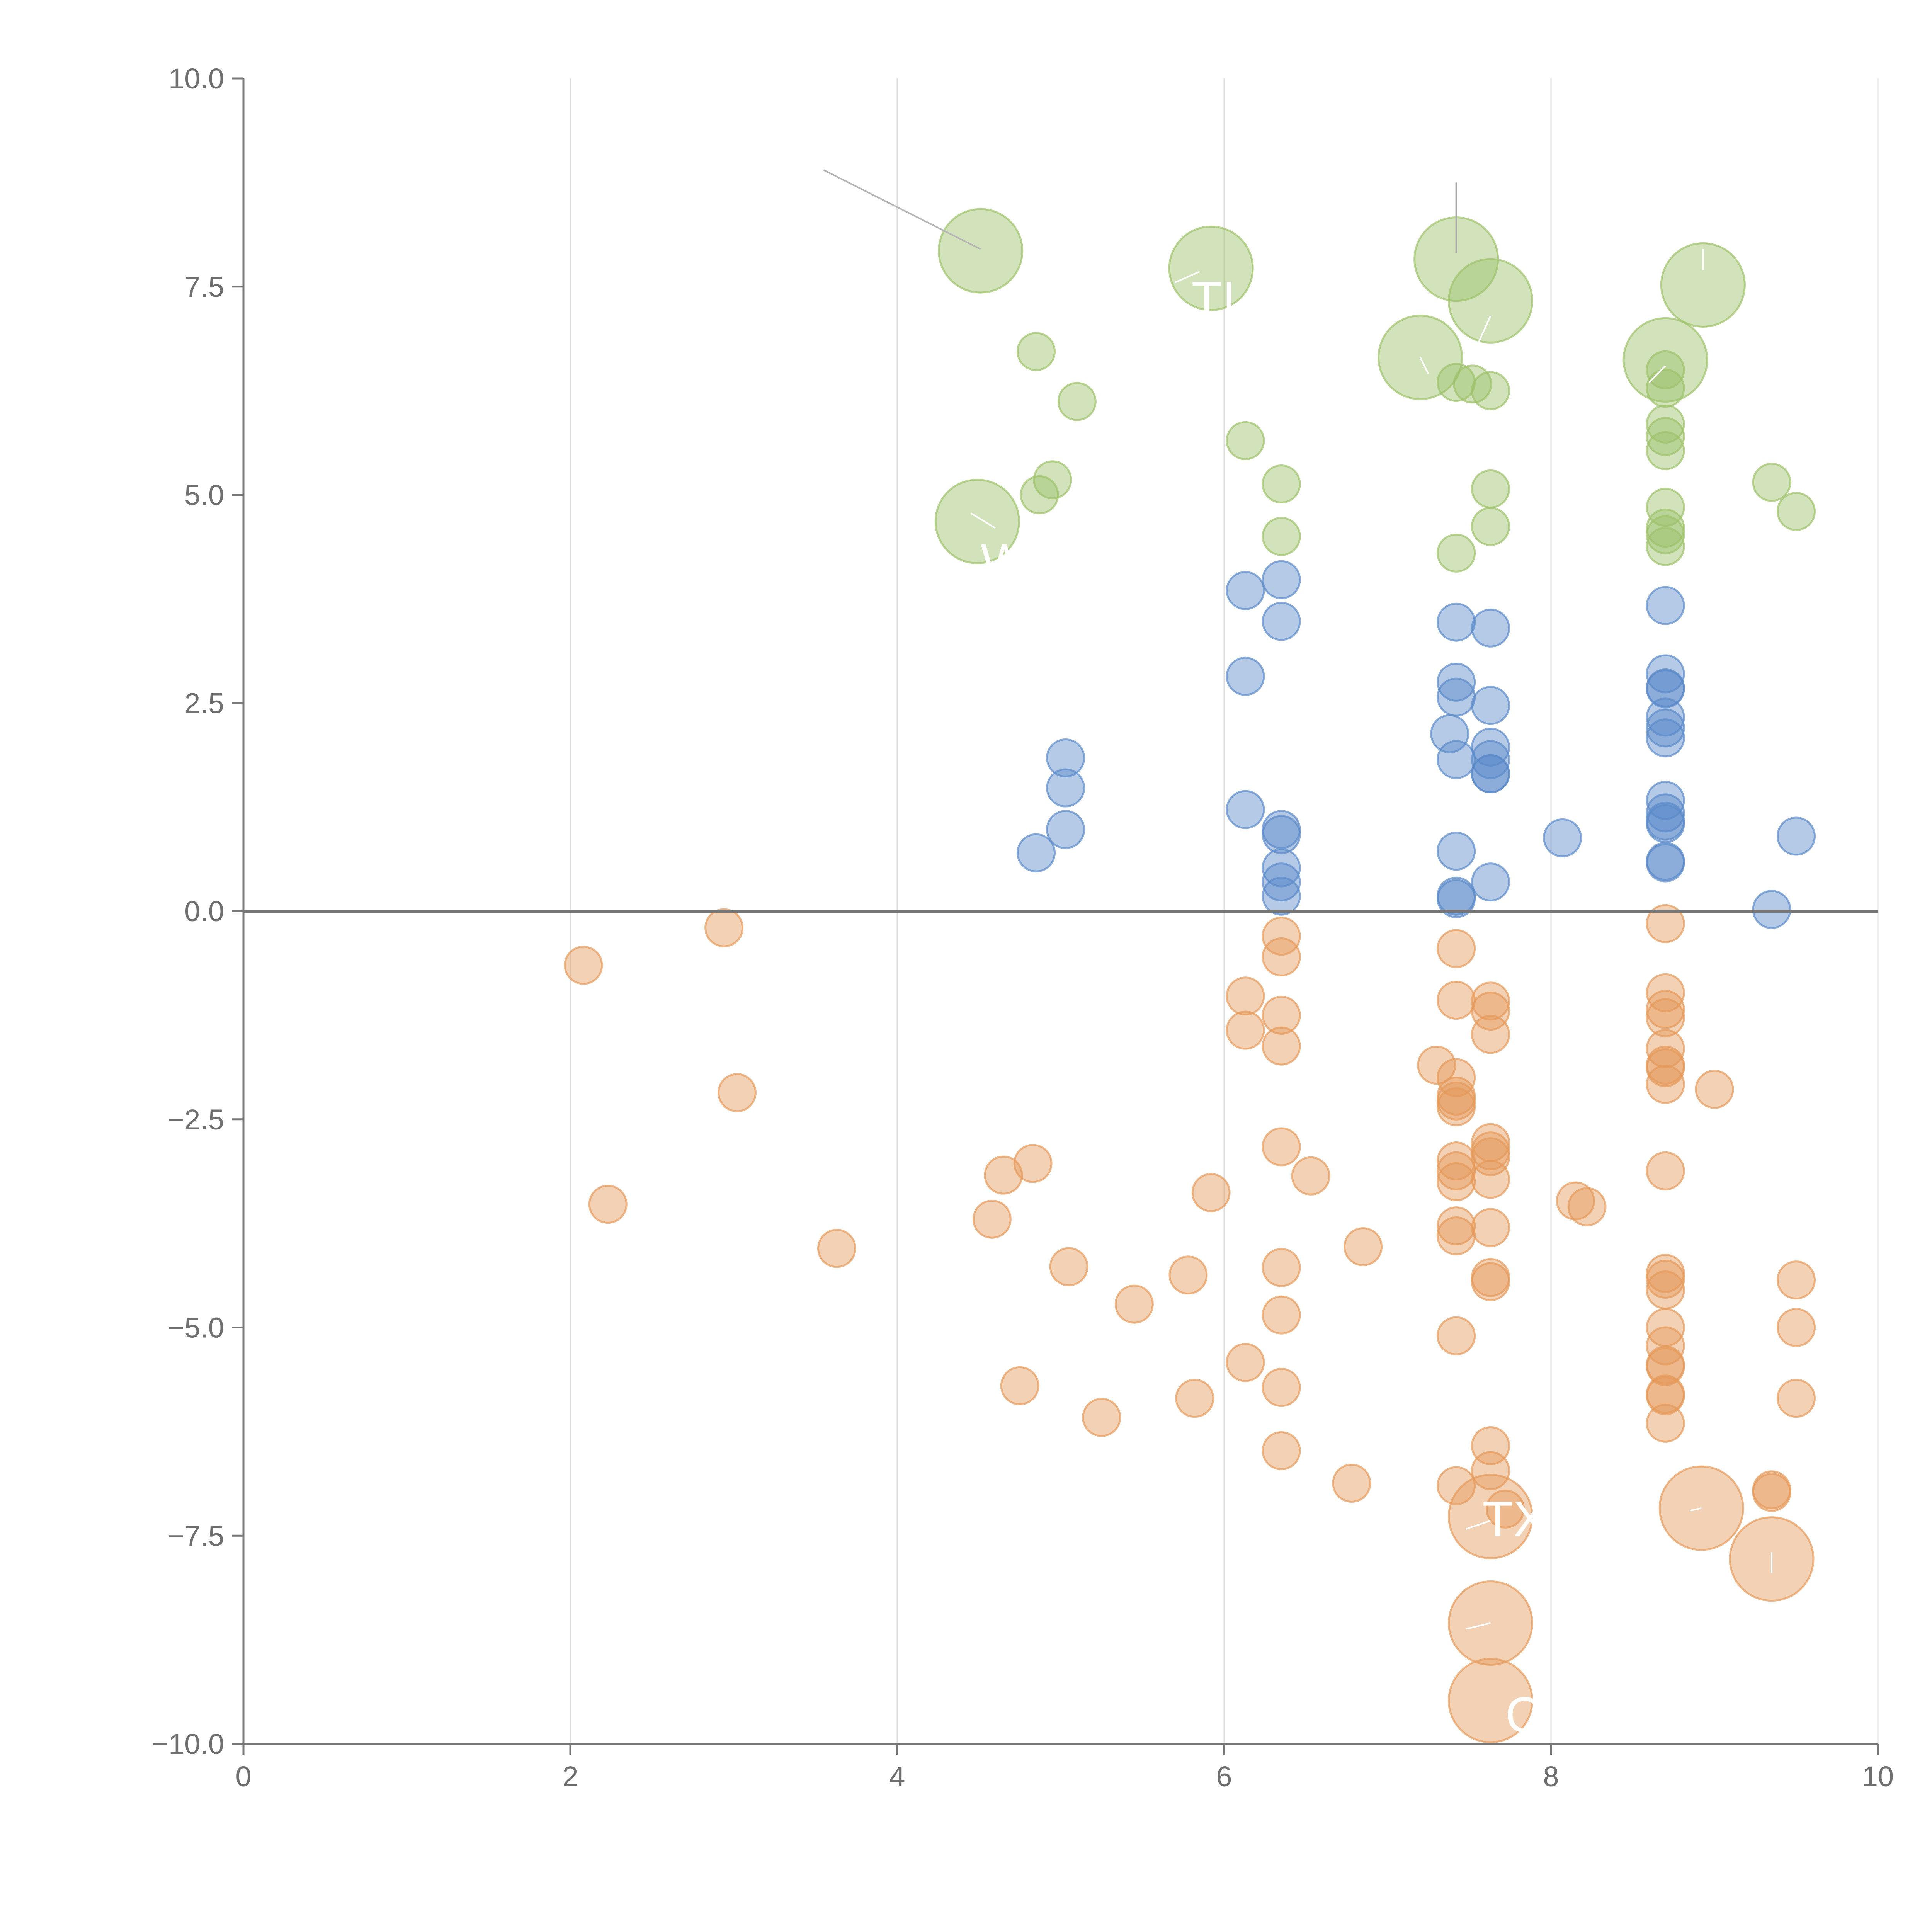 The height and width of the screenshot is (1932, 1932). Describe the element at coordinates (243, 1777) in the screenshot. I see `x-tick-label: 0` at that location.